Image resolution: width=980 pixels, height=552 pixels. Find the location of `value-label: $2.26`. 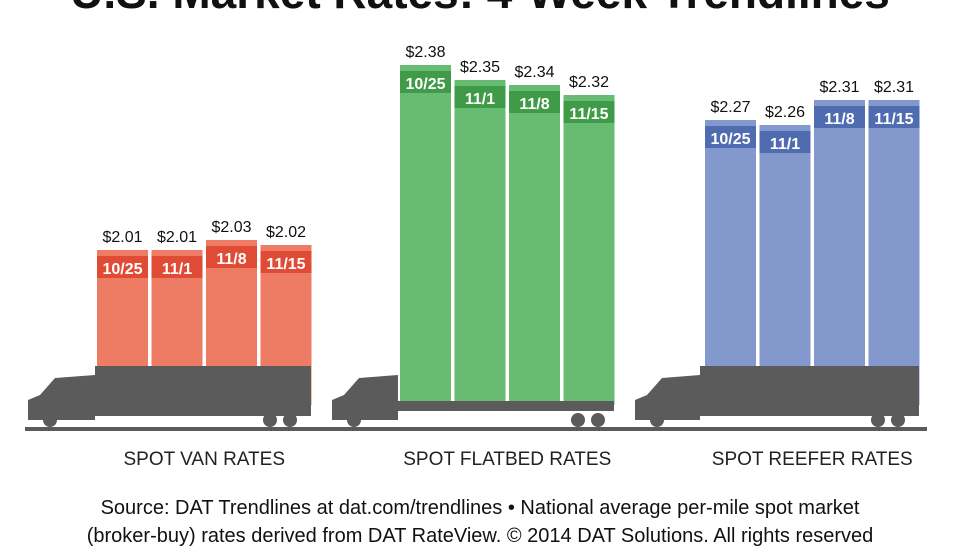

value-label: $2.26 is located at coordinates (785, 112).